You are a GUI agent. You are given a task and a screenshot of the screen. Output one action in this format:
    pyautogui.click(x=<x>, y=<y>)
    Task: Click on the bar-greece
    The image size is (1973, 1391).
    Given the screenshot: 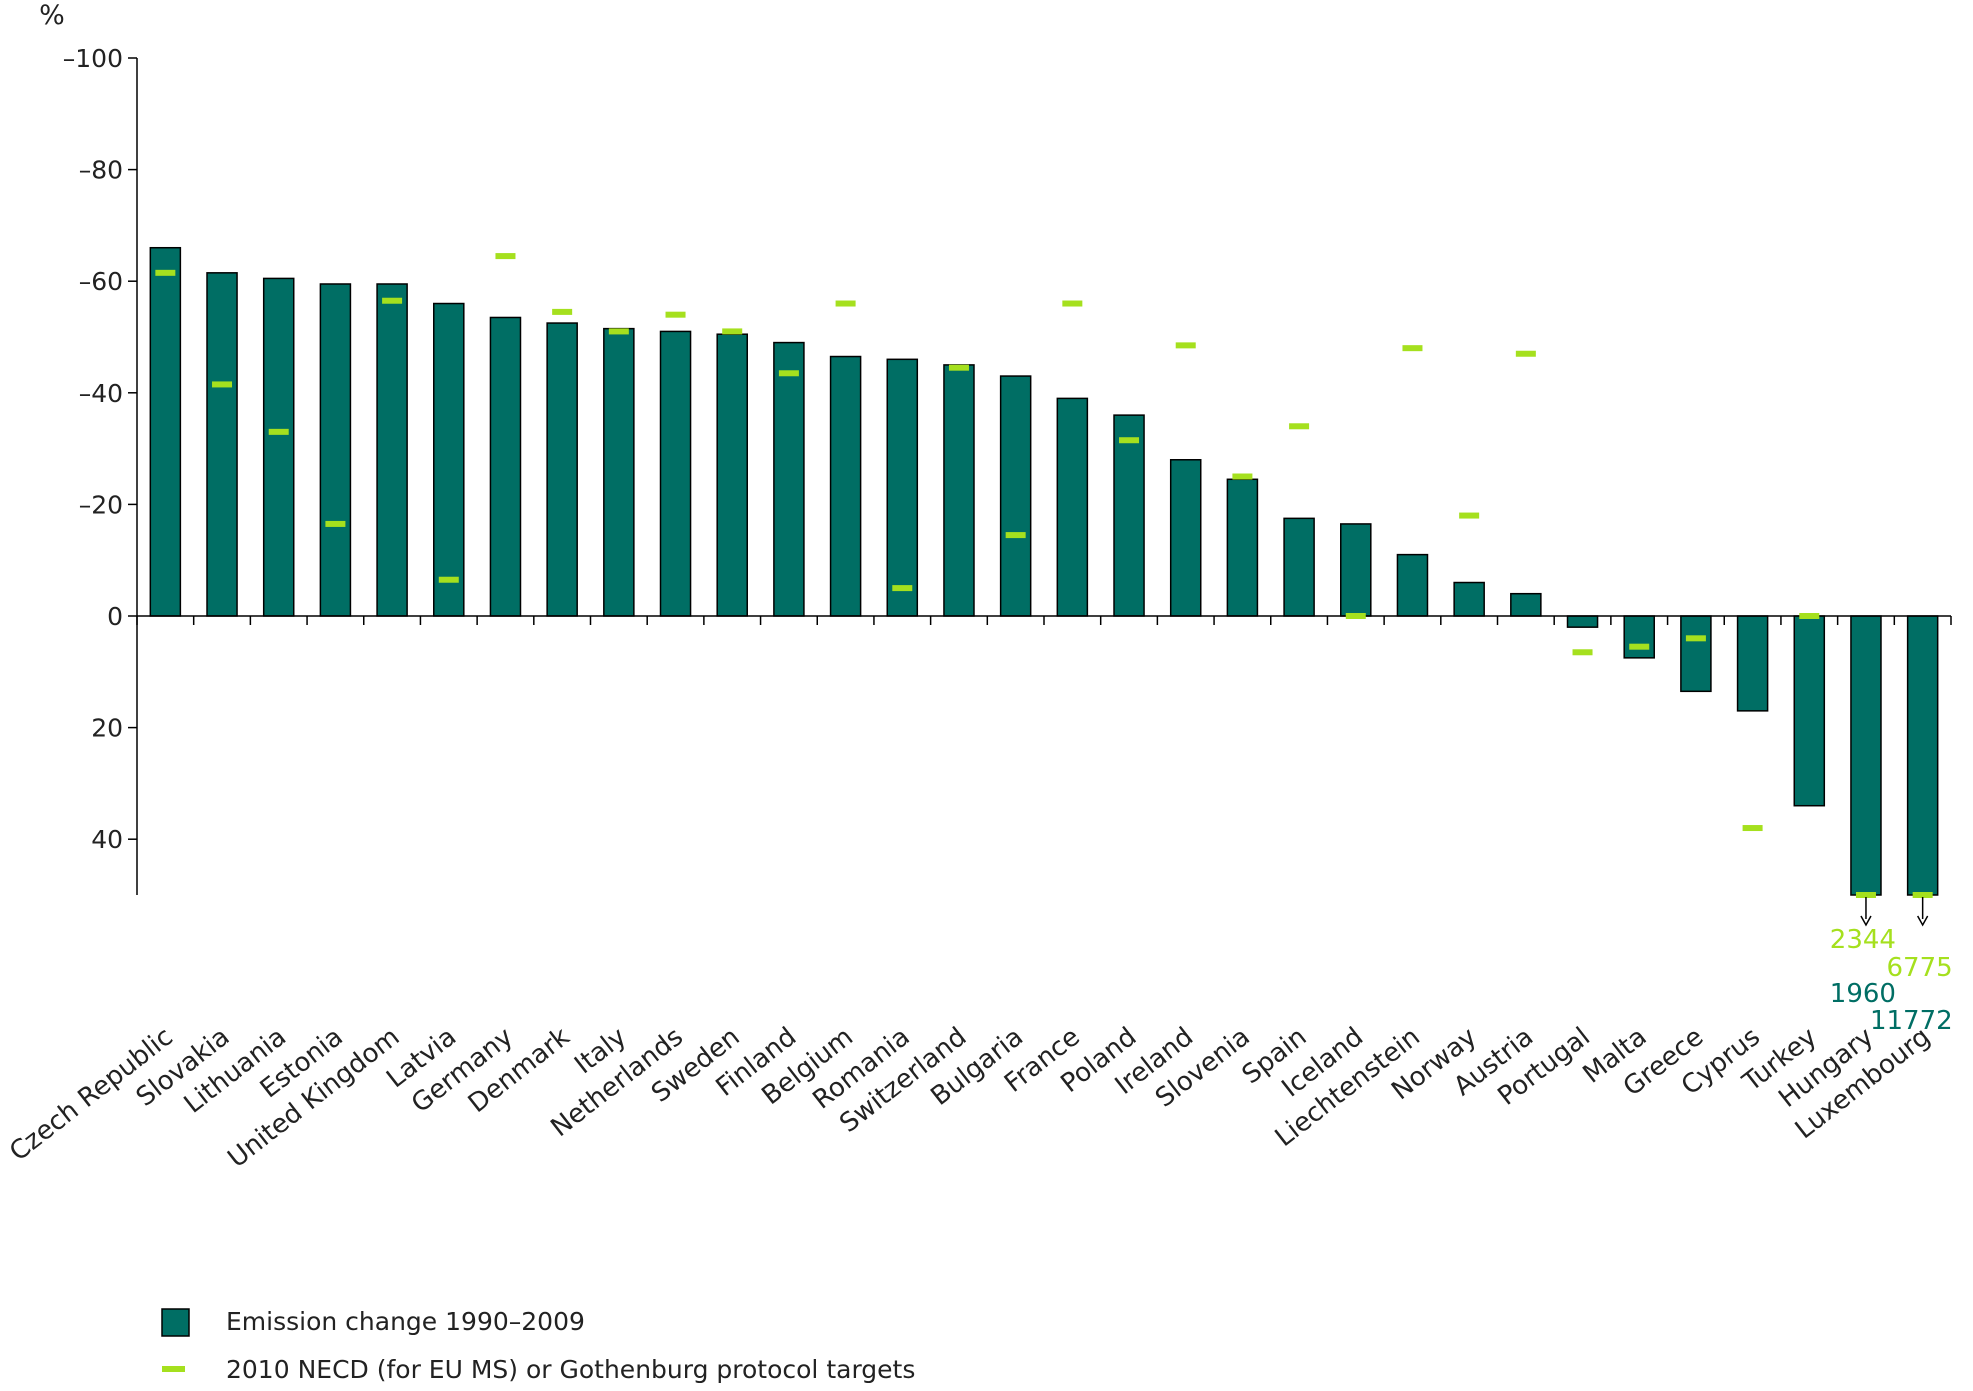 What is the action you would take?
    pyautogui.click(x=1696, y=654)
    